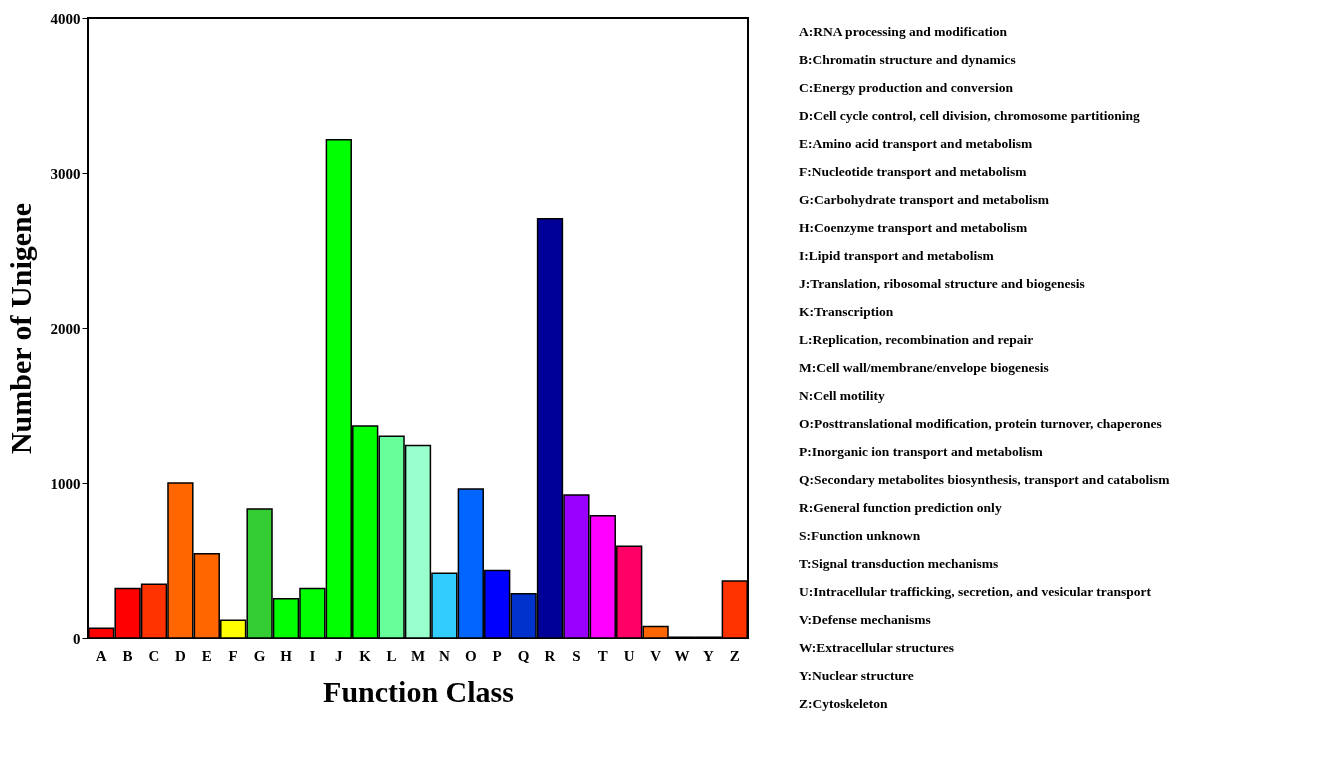 Image resolution: width=1339 pixels, height=766 pixels. I want to click on text: D:Cell cycle control, cell division, chromosome partitioning, so click(969, 115).